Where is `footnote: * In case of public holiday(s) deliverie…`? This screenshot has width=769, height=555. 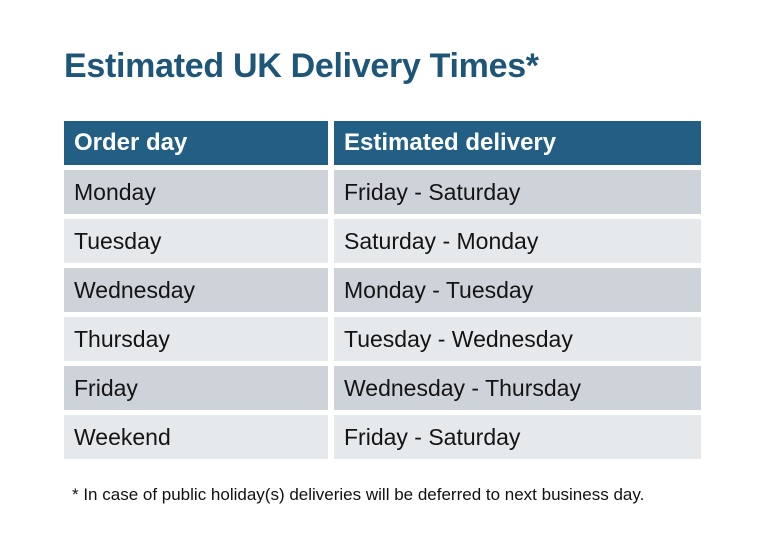 footnote: * In case of public holiday(s) deliverie… is located at coordinates (358, 494).